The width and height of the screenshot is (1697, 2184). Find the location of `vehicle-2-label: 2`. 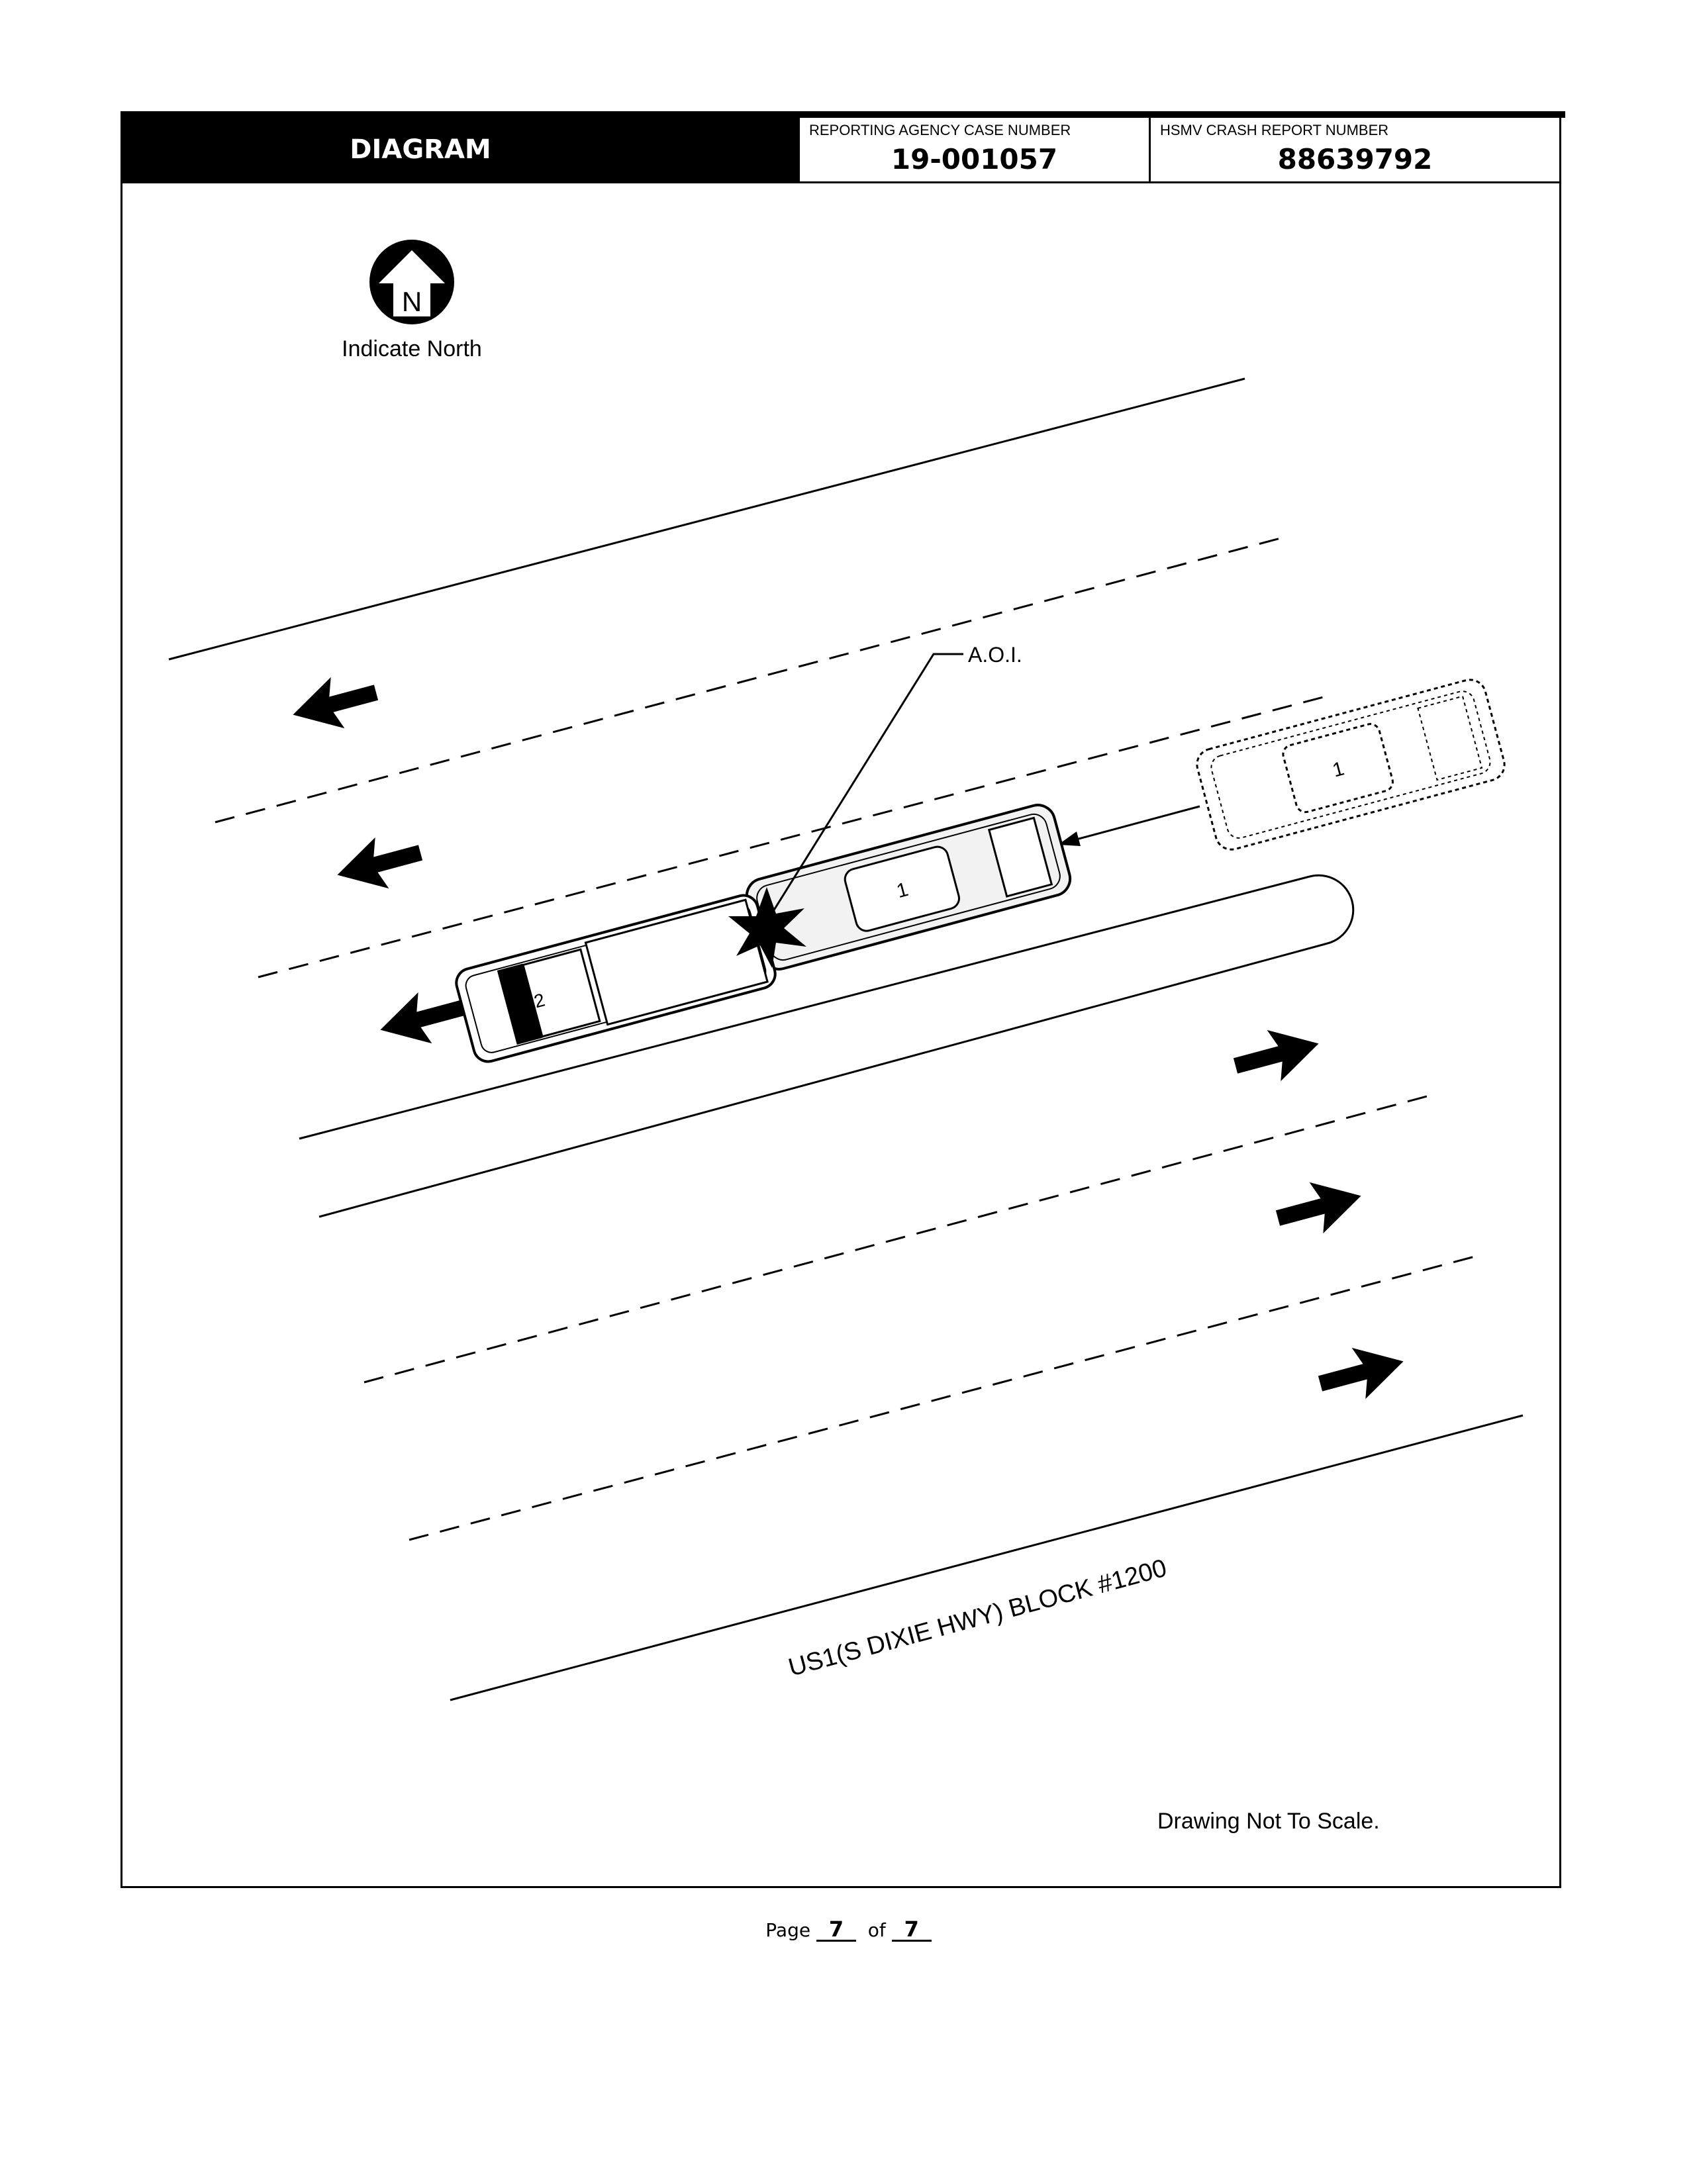

vehicle-2-label: 2 is located at coordinates (539, 1000).